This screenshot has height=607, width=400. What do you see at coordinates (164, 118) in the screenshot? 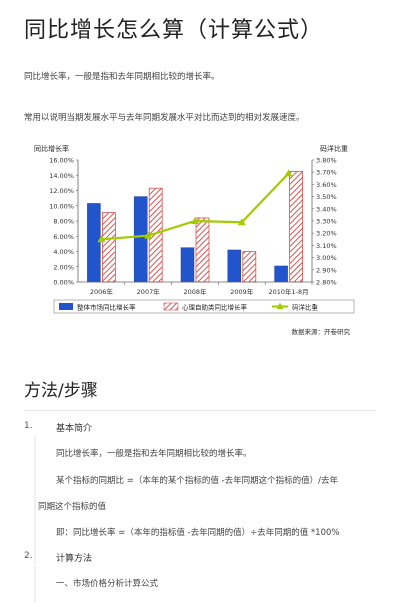
I see `intro-paragraph-2: 常用以说明当期发展水平与去年同期发展水平对比而达到的相对发展速度。` at bounding box center [164, 118].